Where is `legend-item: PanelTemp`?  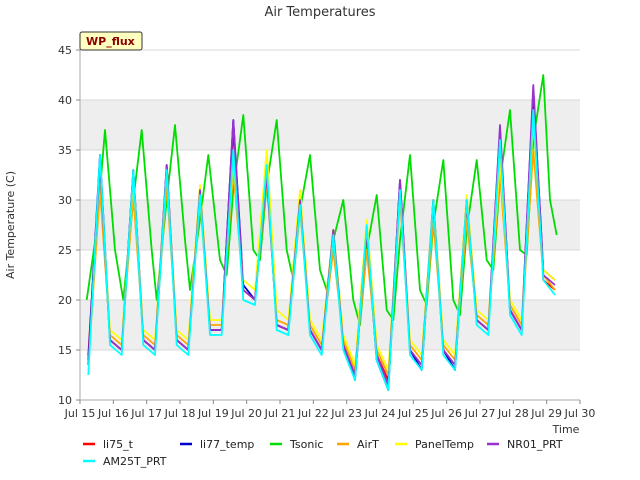
legend-item: PanelTemp is located at coordinates (434, 444).